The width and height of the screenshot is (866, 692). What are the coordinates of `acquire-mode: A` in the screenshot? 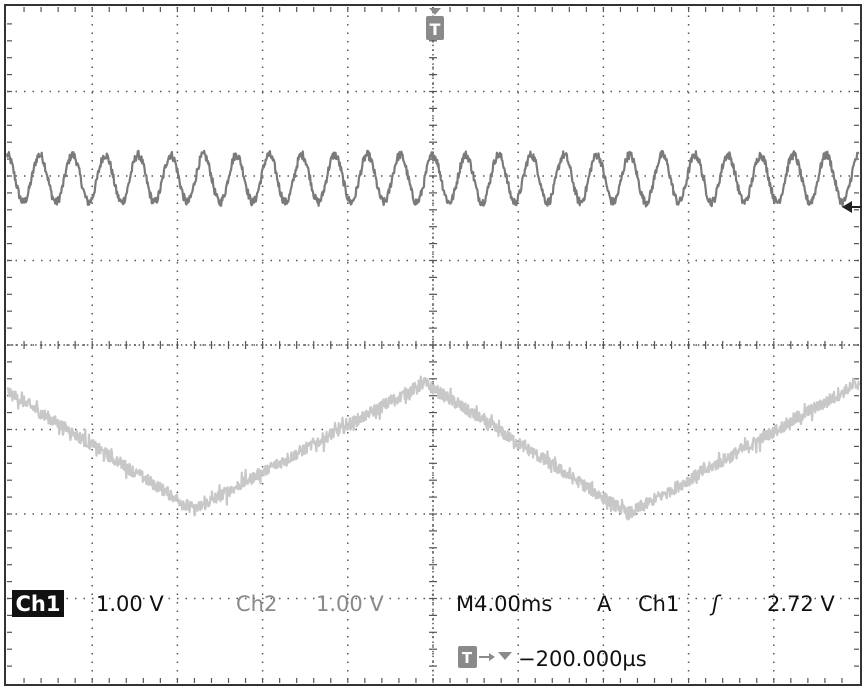 It's located at (604, 604).